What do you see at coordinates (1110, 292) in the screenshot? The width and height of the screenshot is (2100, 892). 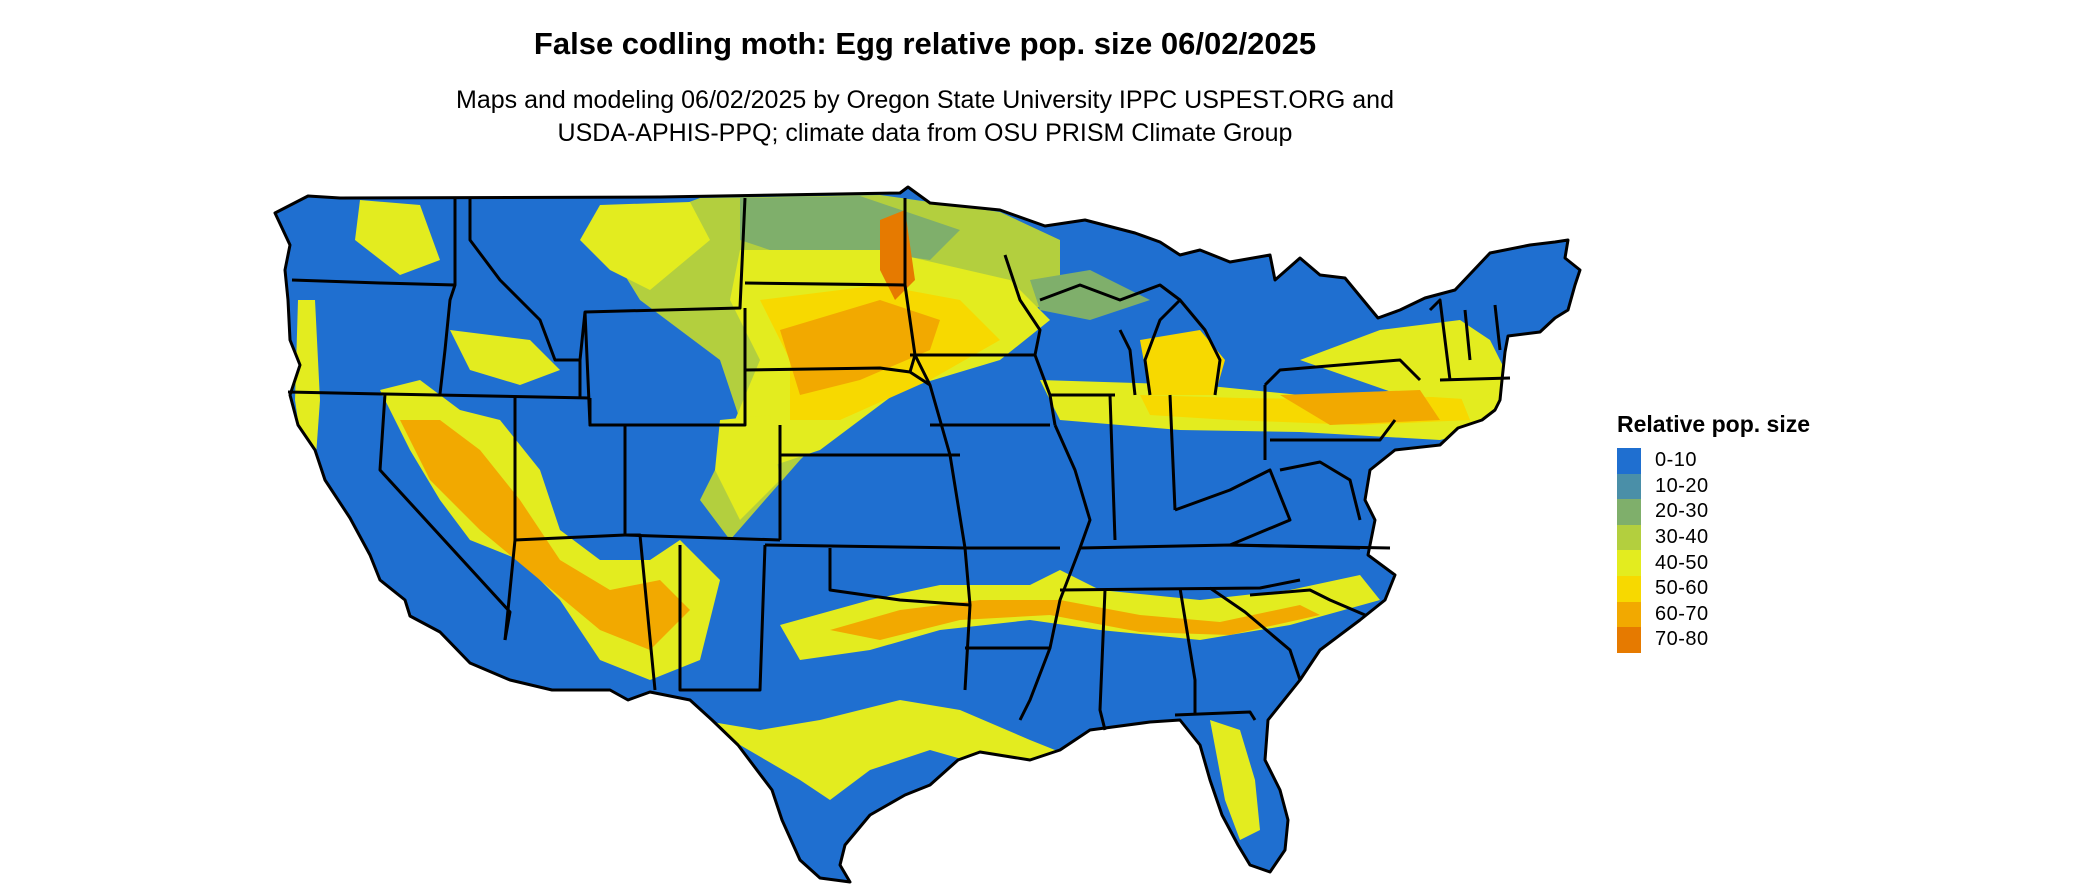 I see `border-upper-peninsula` at bounding box center [1110, 292].